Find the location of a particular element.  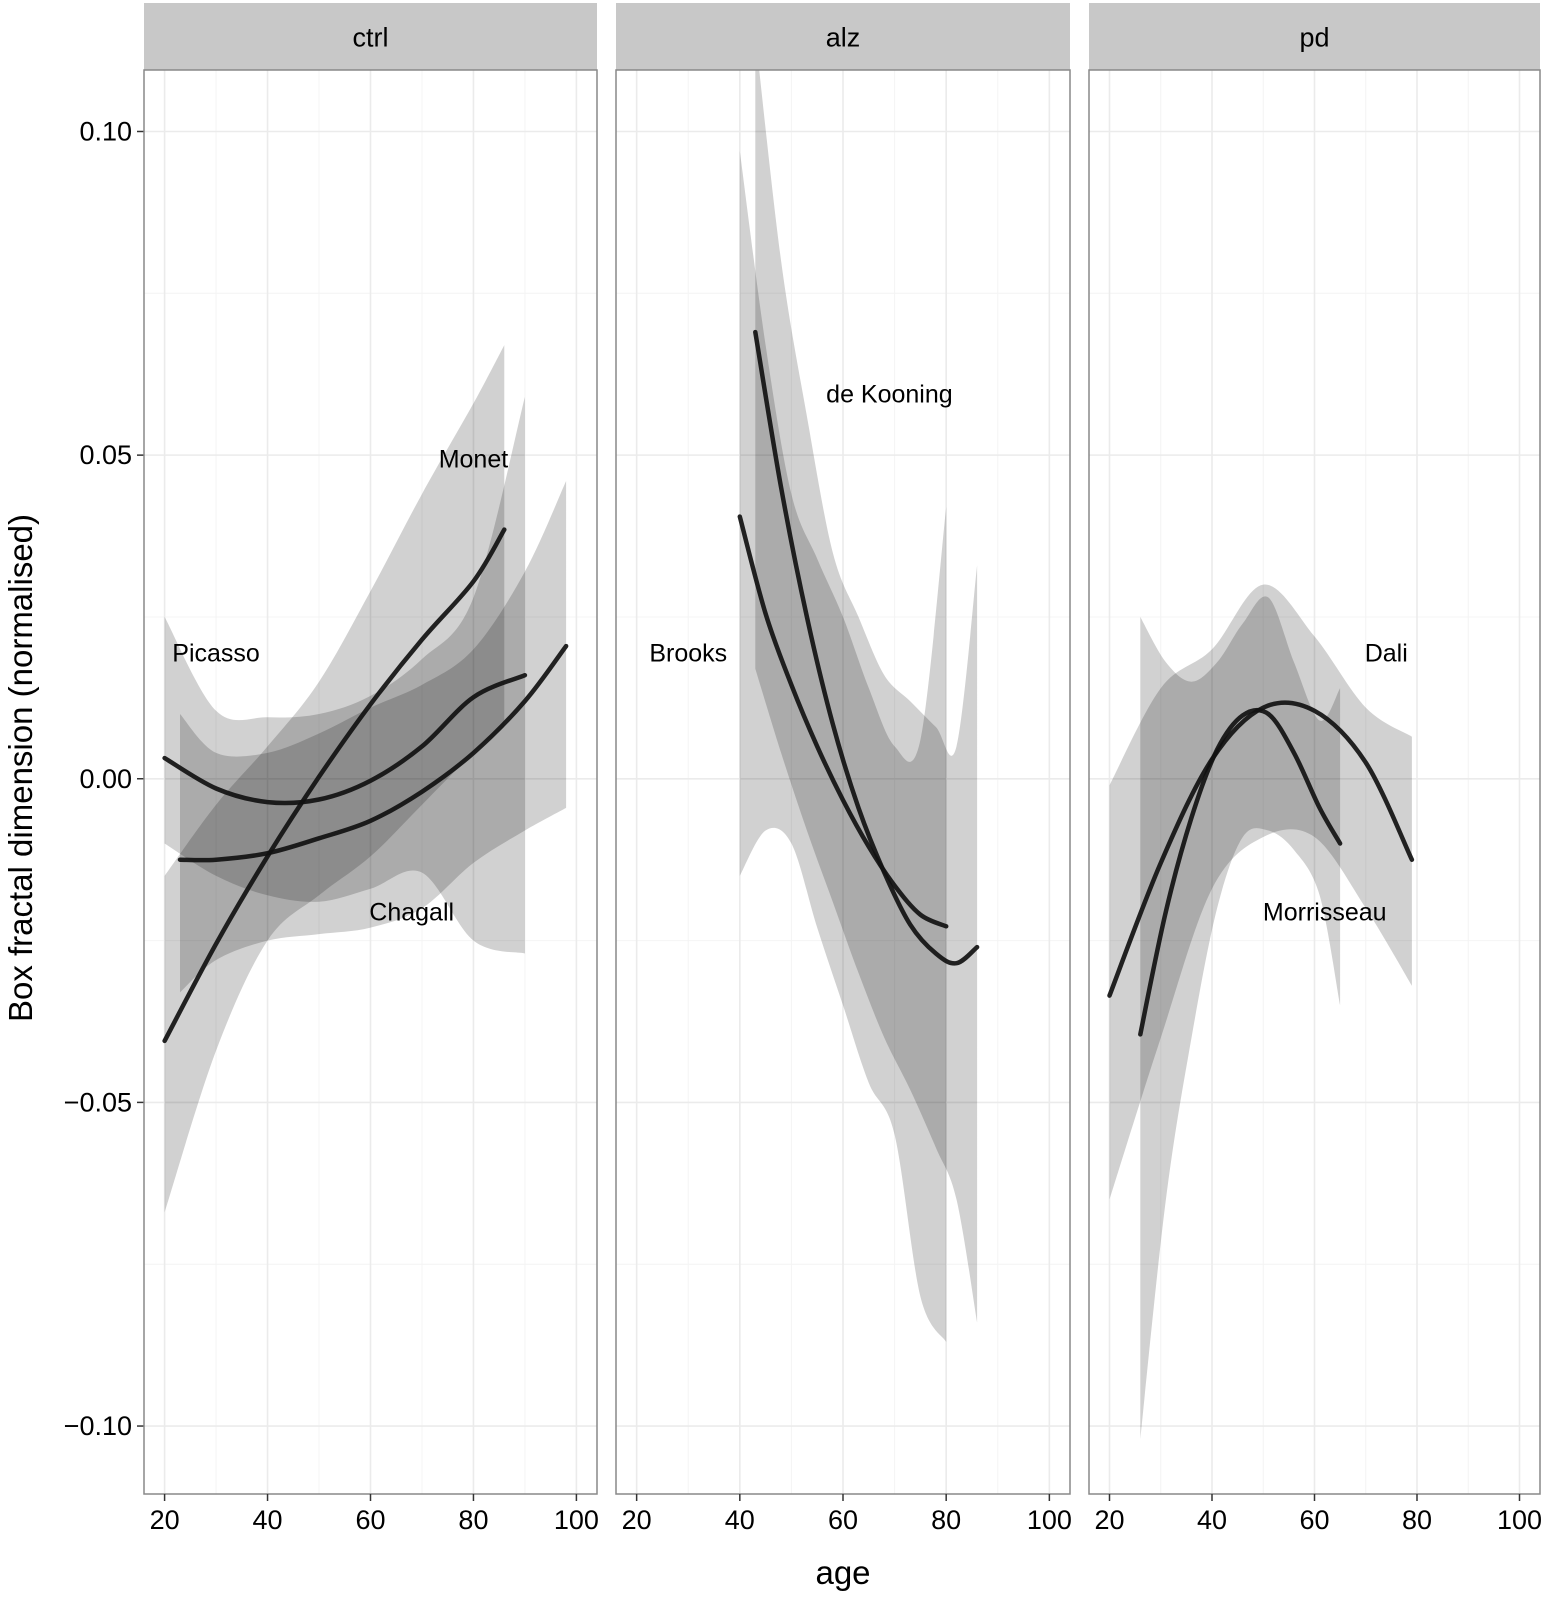

panel-strip-label: alz is located at coordinates (843, 38).